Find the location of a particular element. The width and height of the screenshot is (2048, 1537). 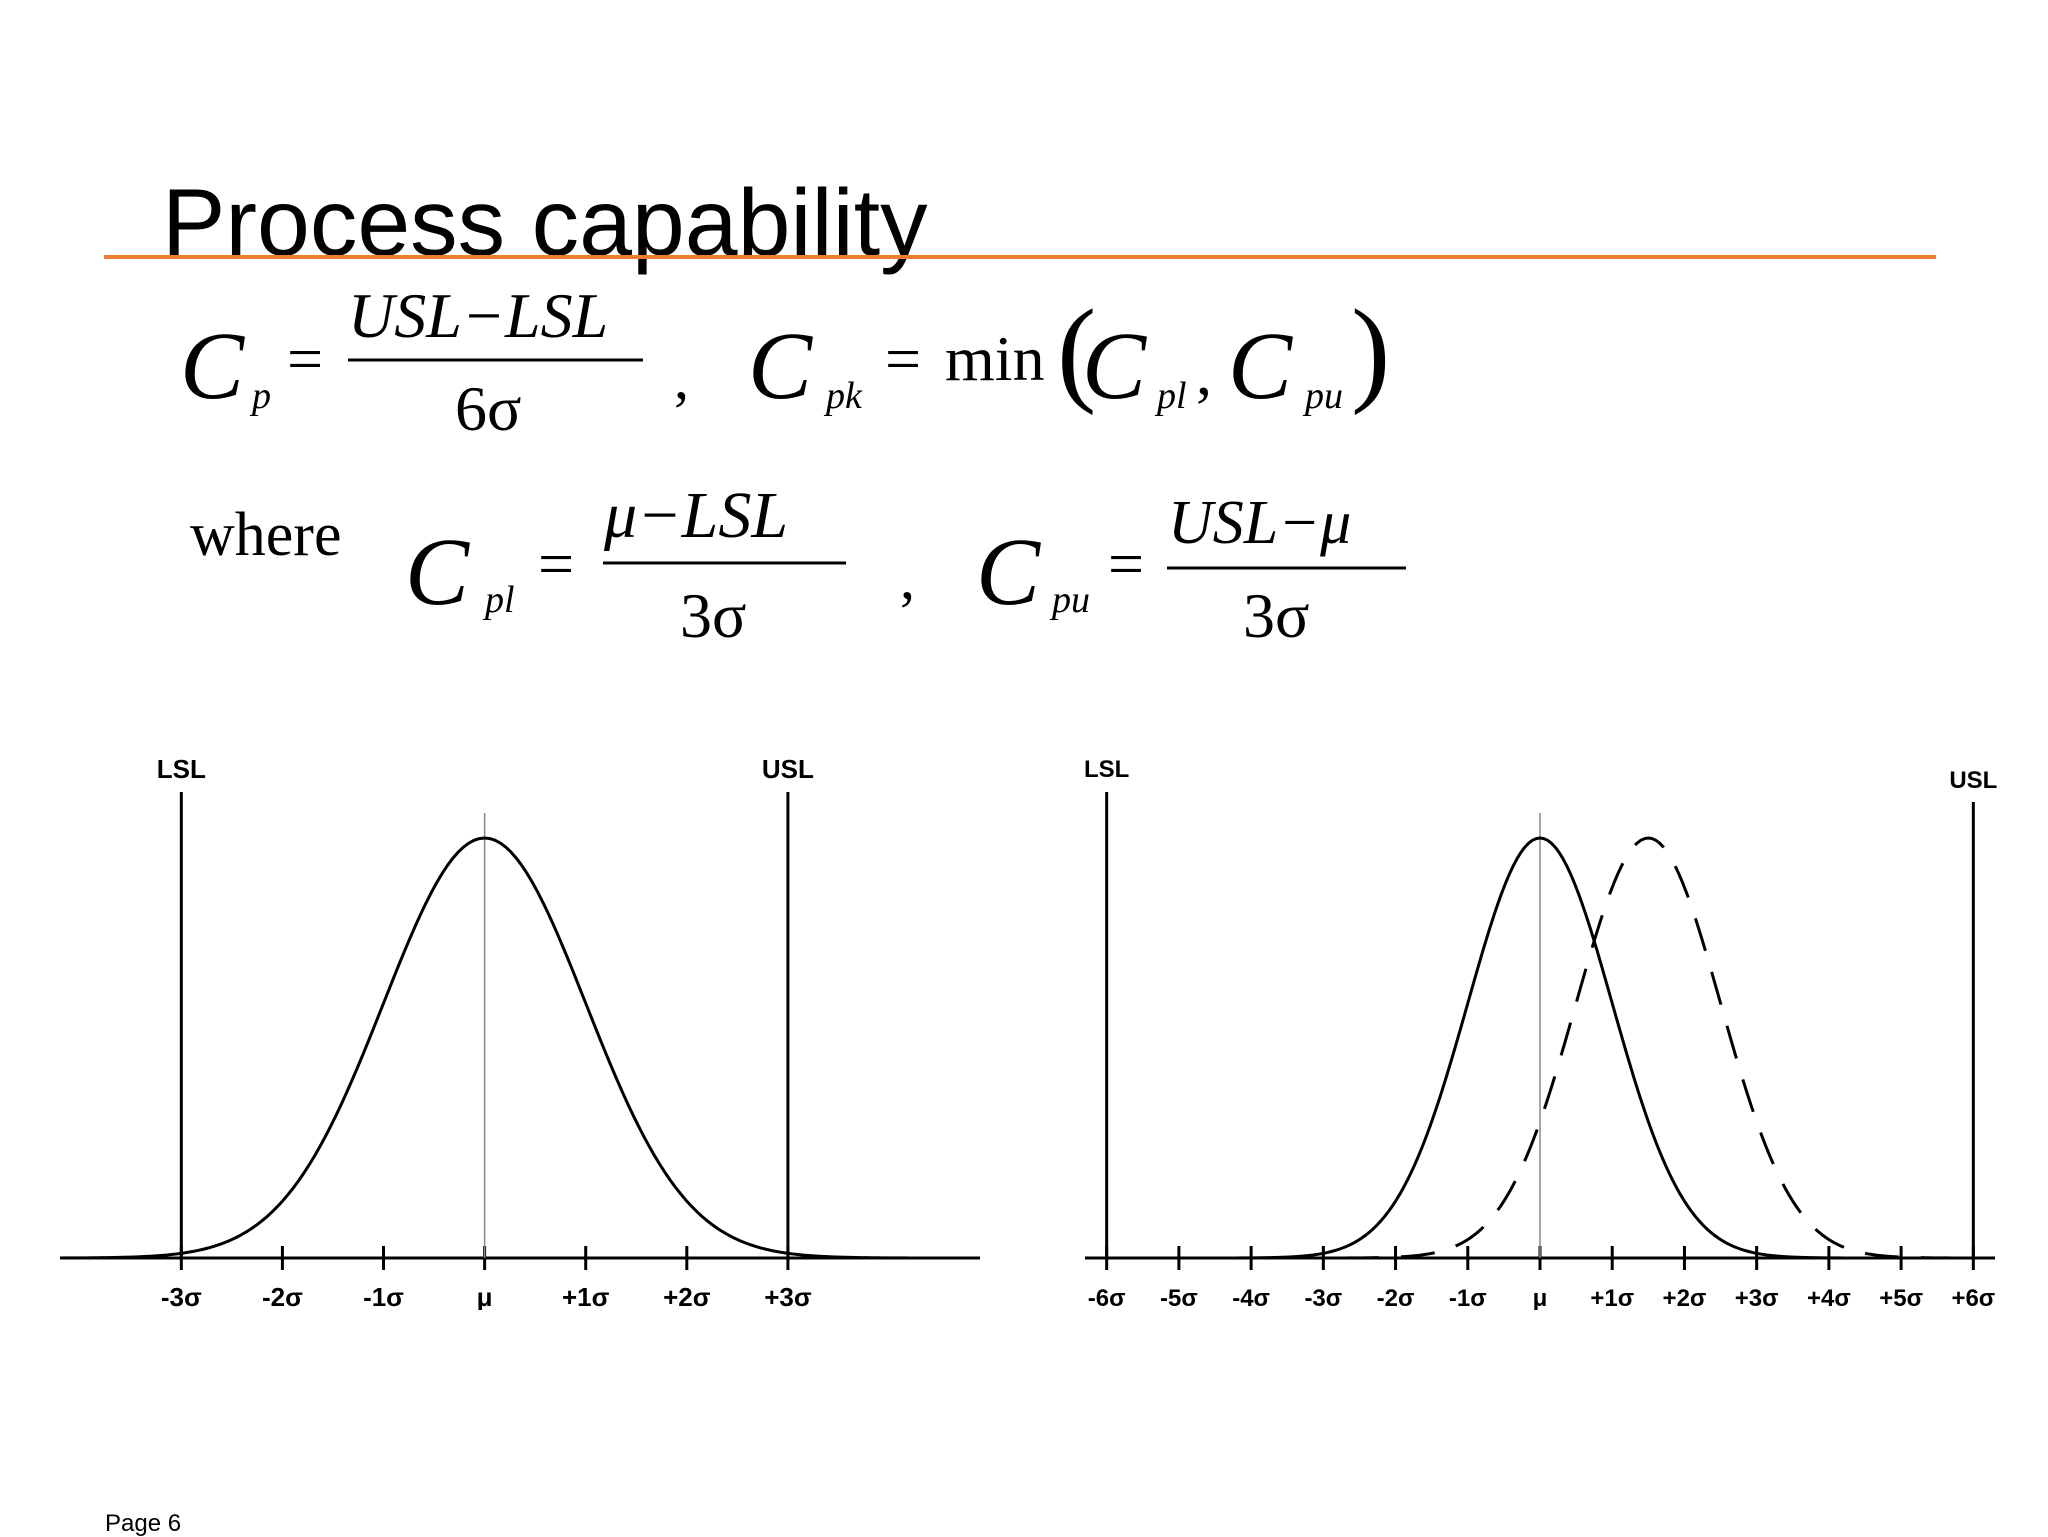

shifted-distribution-curve is located at coordinates (1648, 1048).